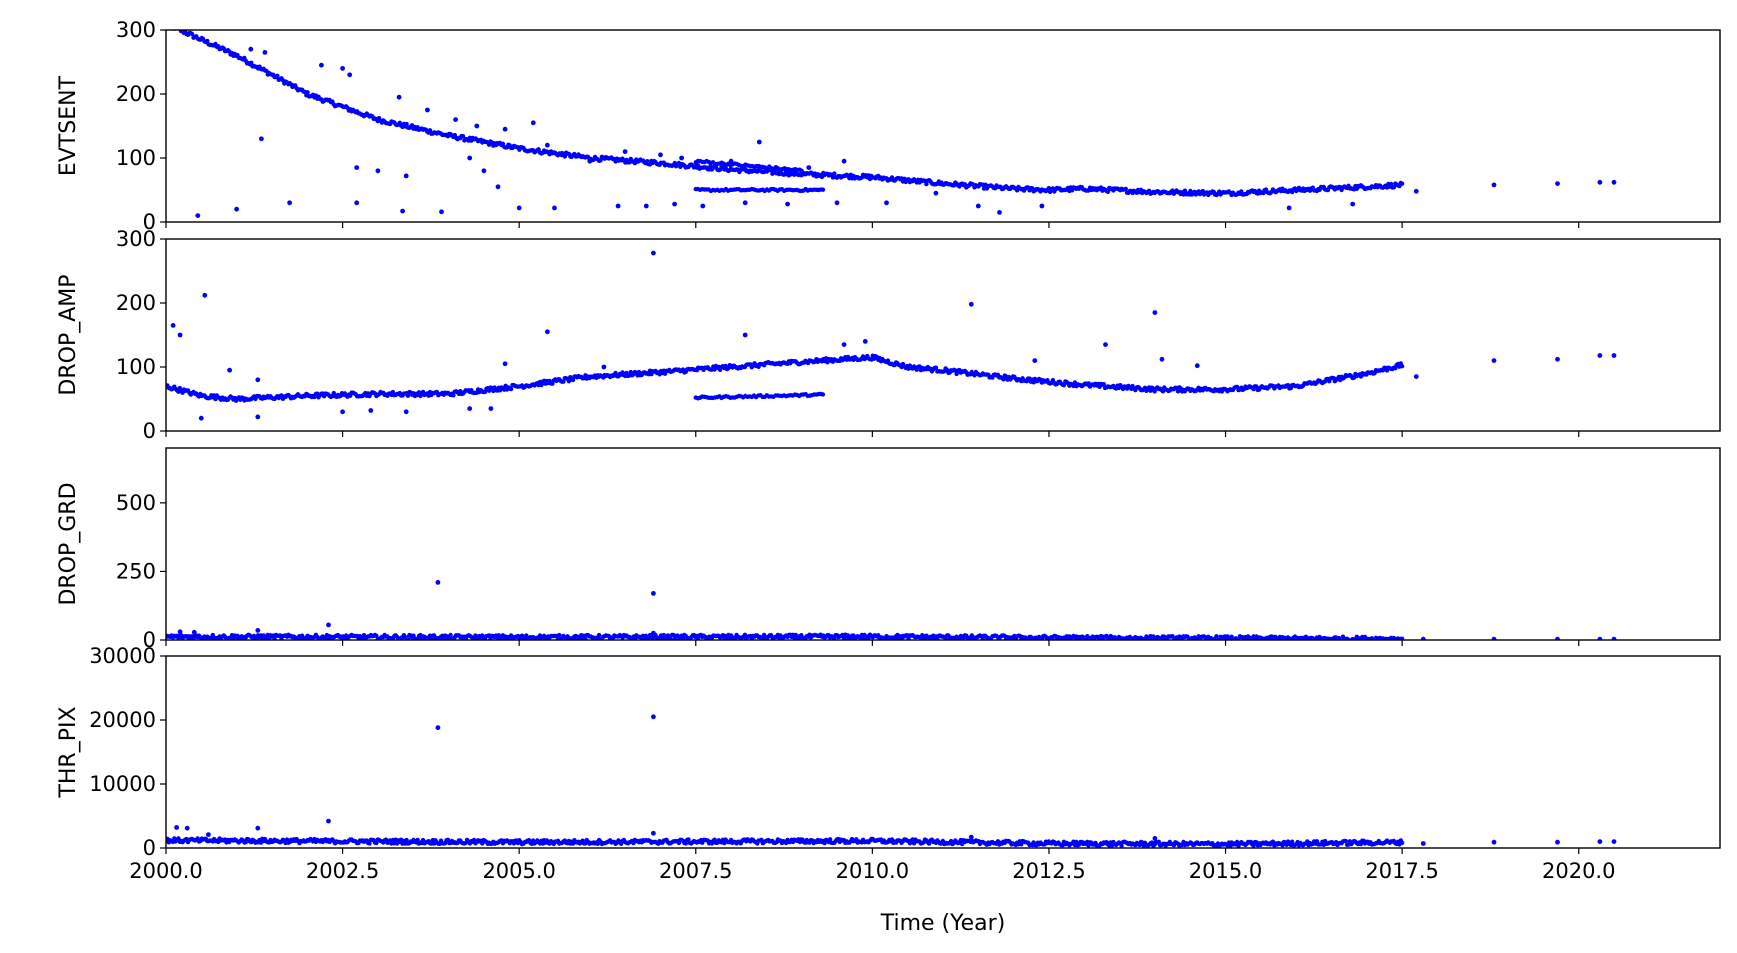 The image size is (1737, 953). I want to click on x-tick-label: 2000.0, so click(165, 871).